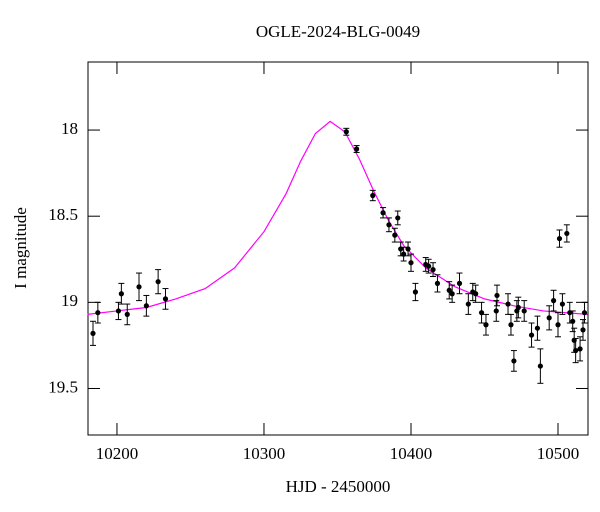 The height and width of the screenshot is (512, 600). Describe the element at coordinates (264, 453) in the screenshot. I see `x-tick-label: 10300` at that location.